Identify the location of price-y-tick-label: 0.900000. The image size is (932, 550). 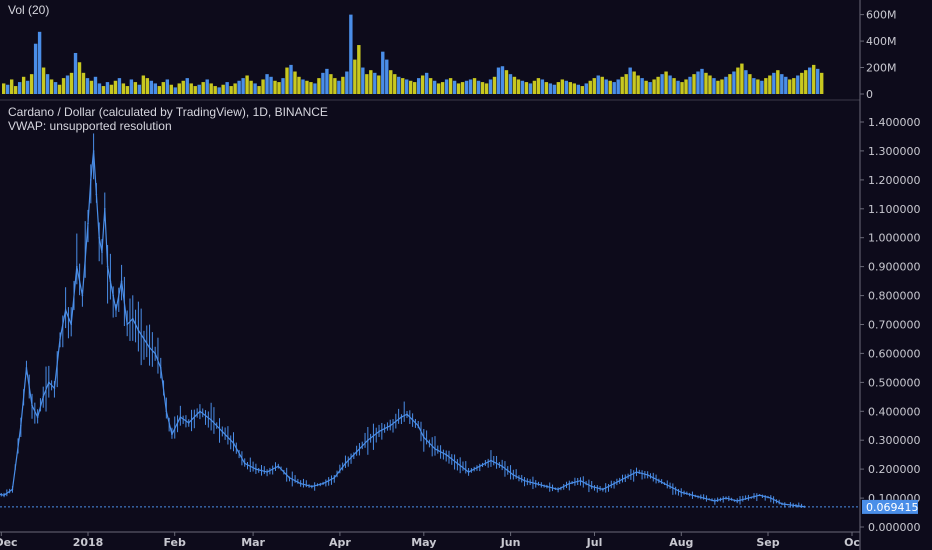
(894, 267).